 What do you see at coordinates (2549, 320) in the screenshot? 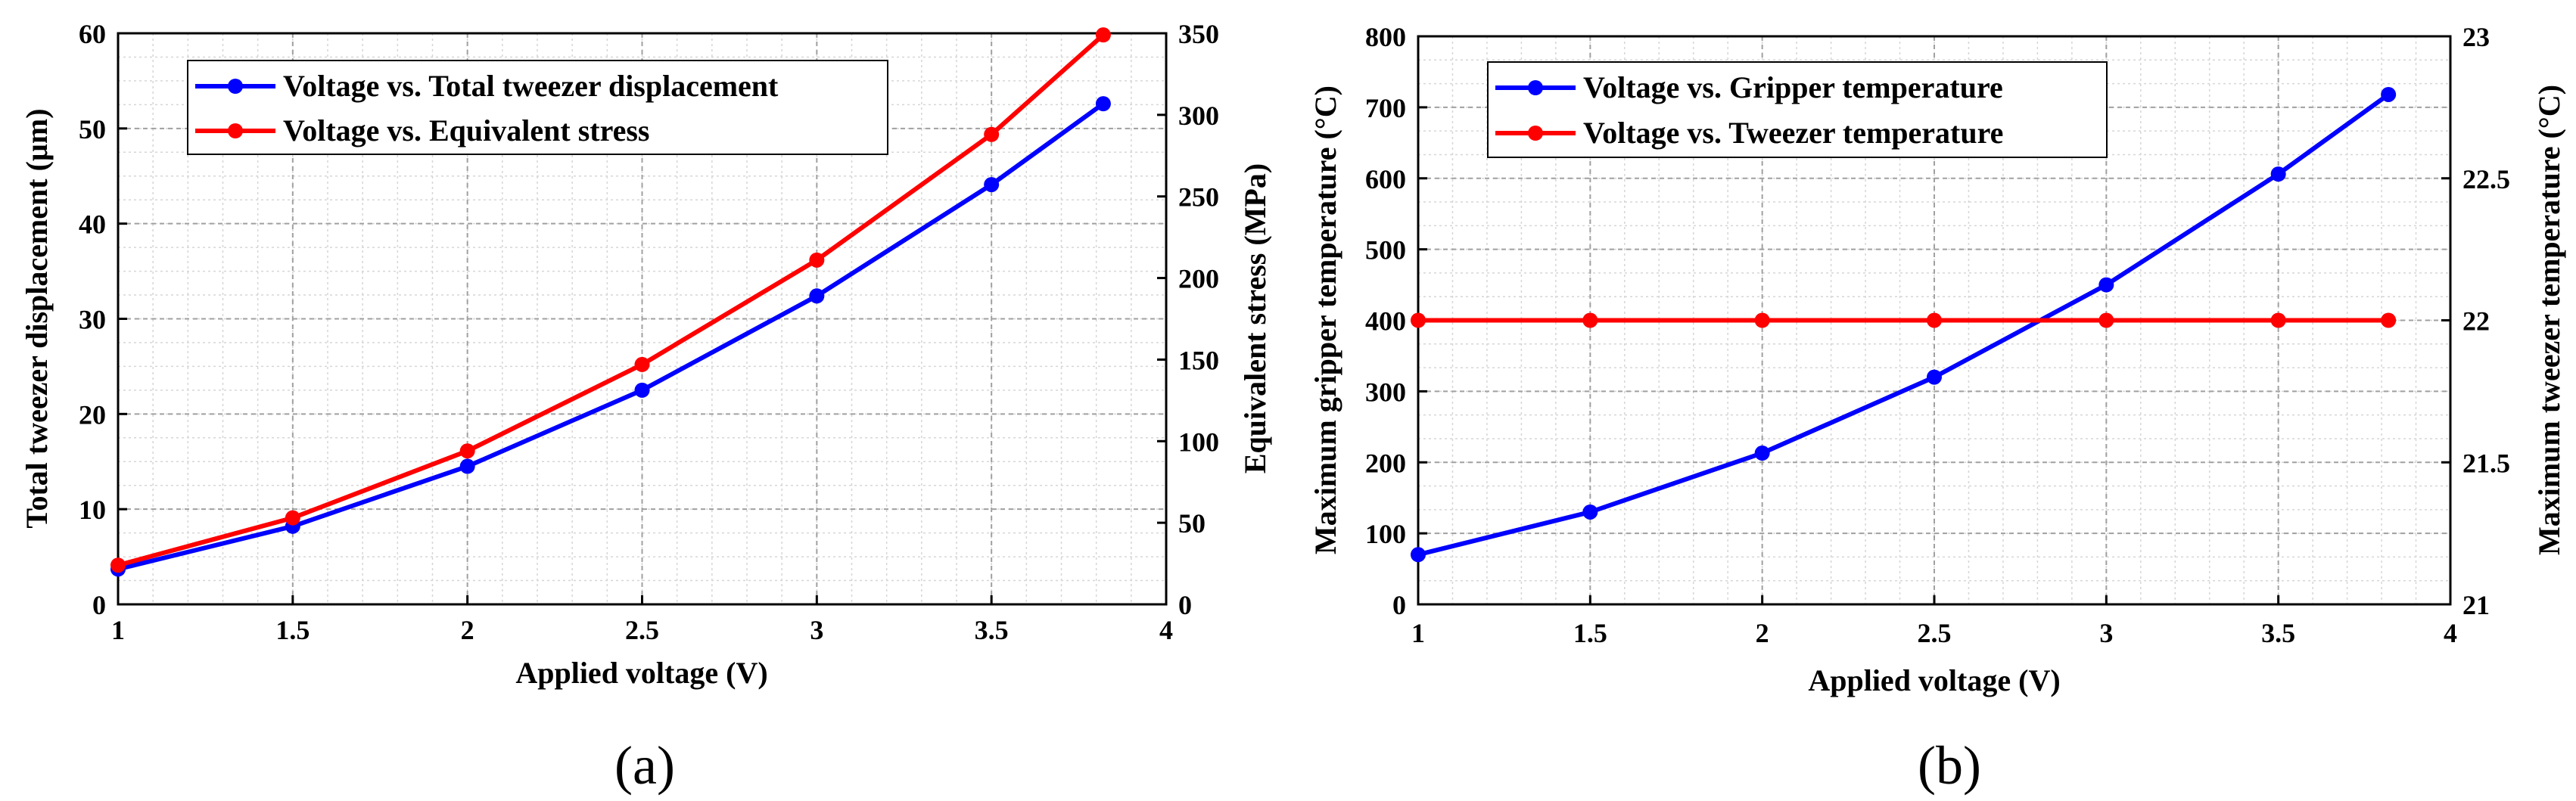
I see `panel-b-right-y-axis-label: Maximum tweezer temperature (°C)` at bounding box center [2549, 320].